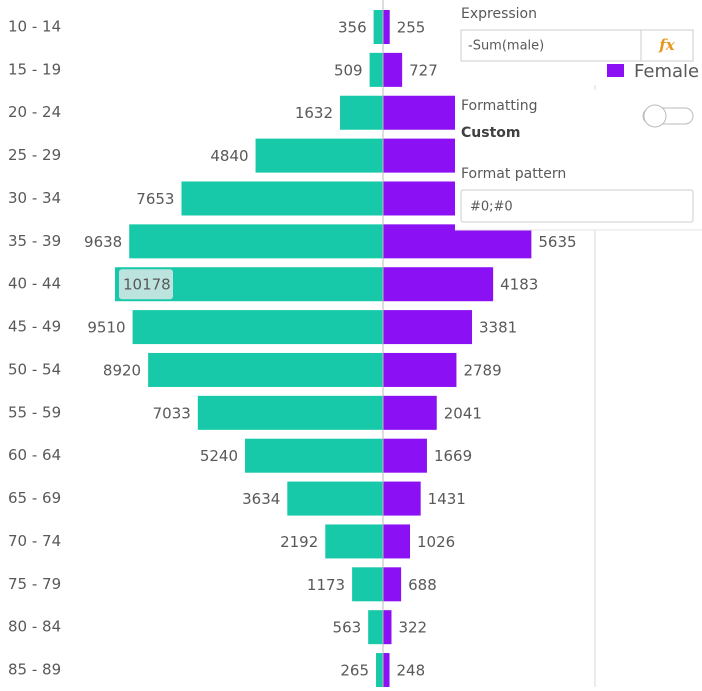 The width and height of the screenshot is (702, 691). I want to click on legend: Female, so click(653, 71).